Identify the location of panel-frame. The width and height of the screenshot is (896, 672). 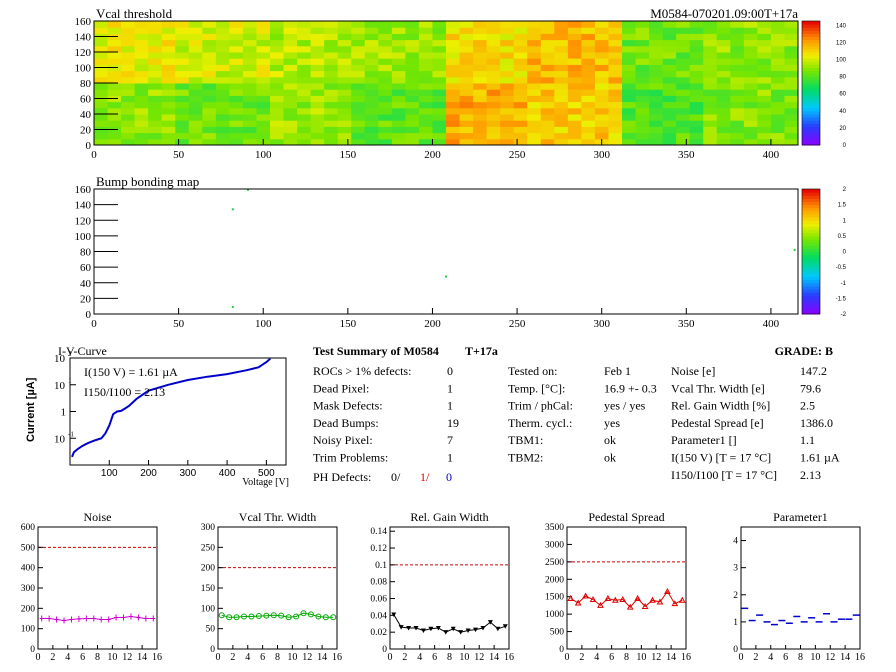
(97, 588).